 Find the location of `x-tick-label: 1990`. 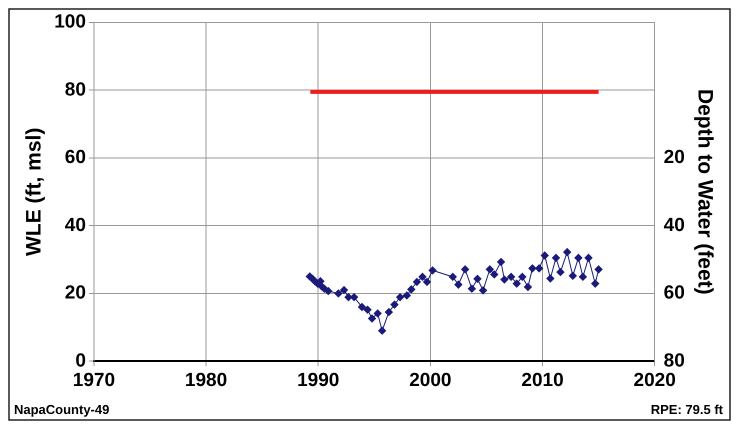

x-tick-label: 1990 is located at coordinates (318, 380).